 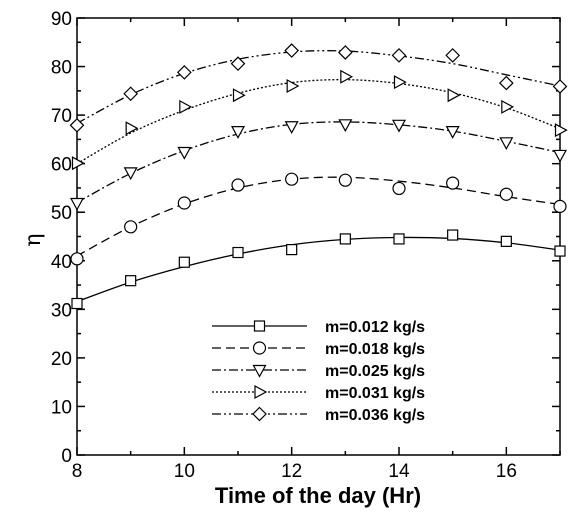 I want to click on y-tick-label: 0, so click(x=66, y=456).